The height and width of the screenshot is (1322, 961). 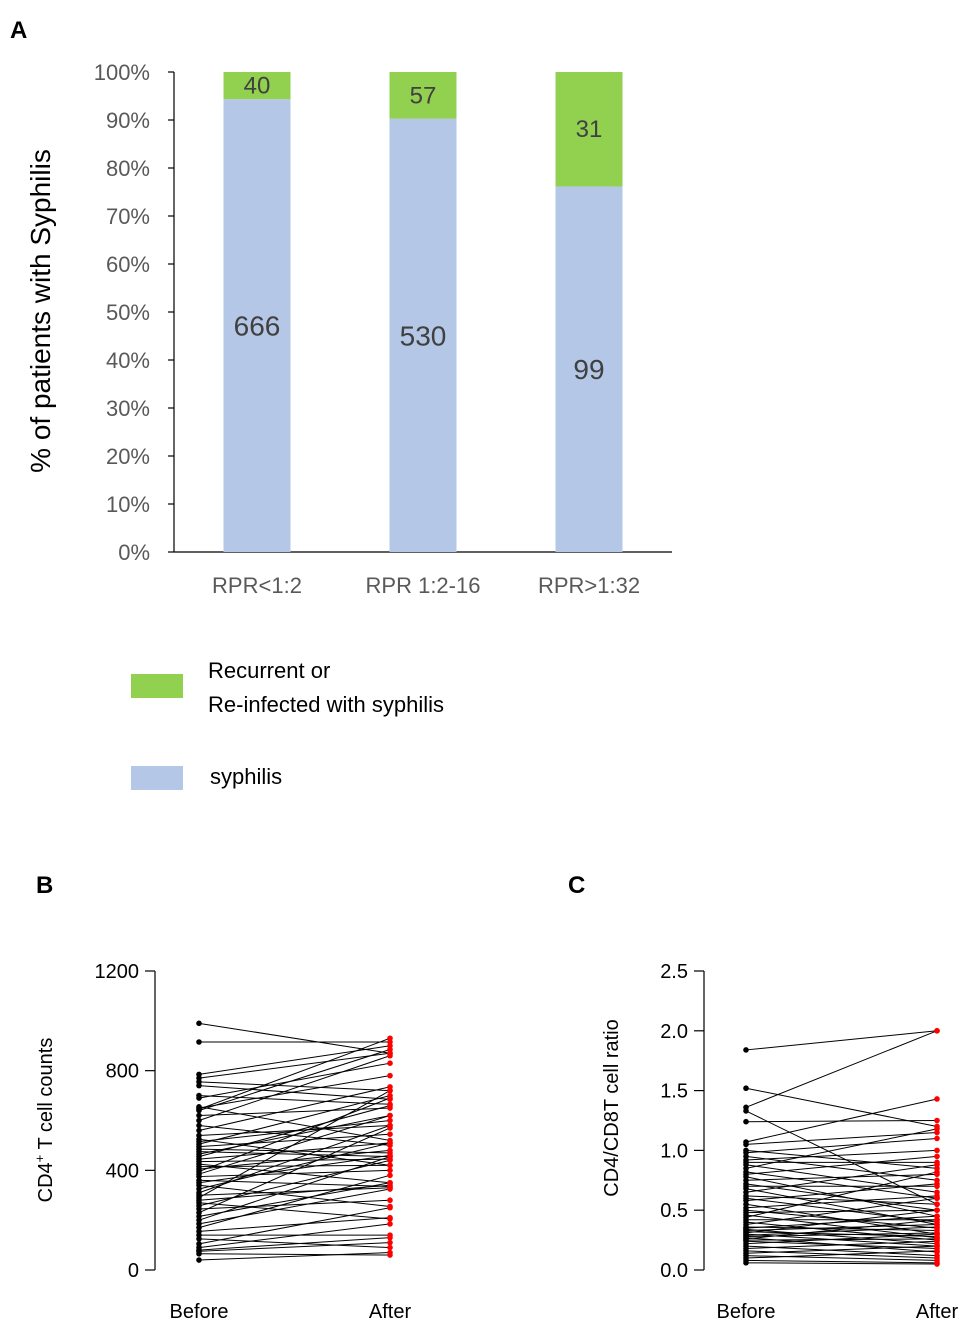 I want to click on x-tick-label: RPR>1:32, so click(x=589, y=585).